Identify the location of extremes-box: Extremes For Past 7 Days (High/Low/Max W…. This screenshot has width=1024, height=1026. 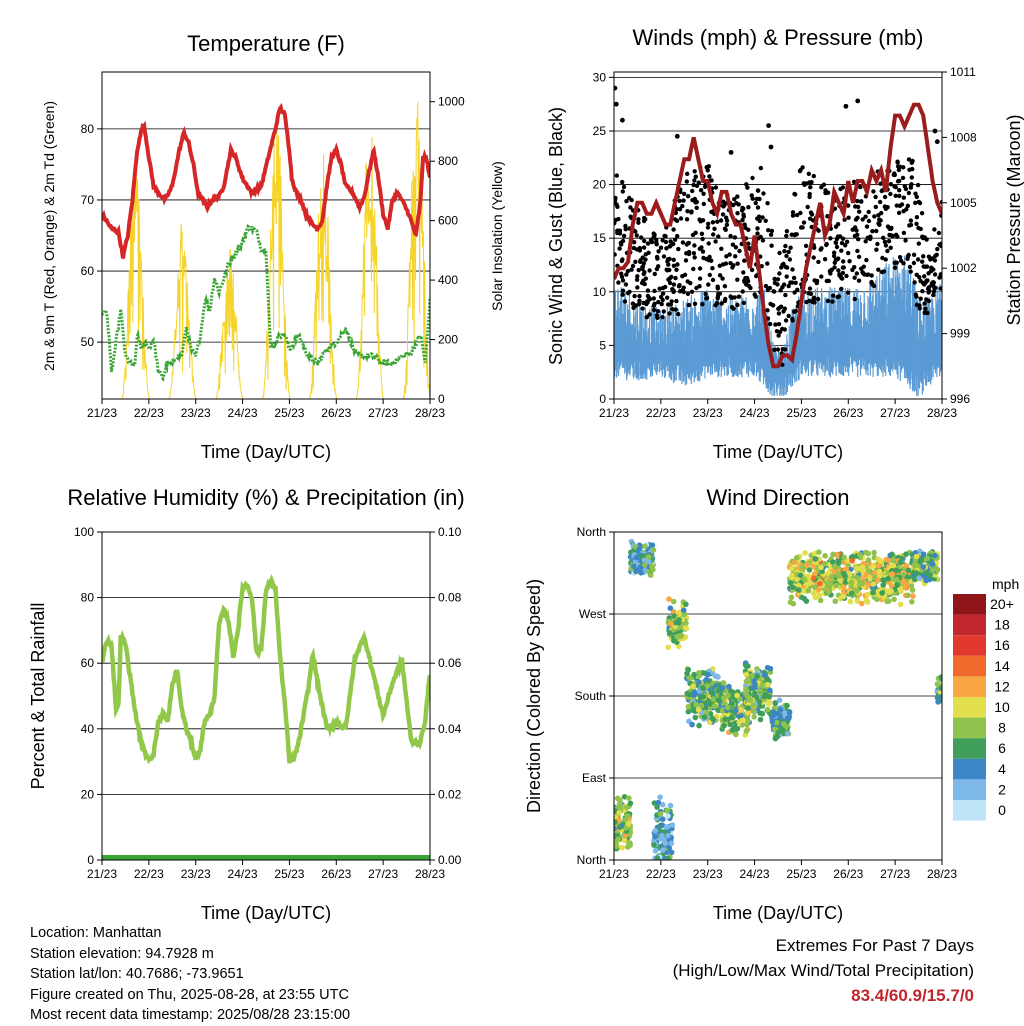
(823, 970).